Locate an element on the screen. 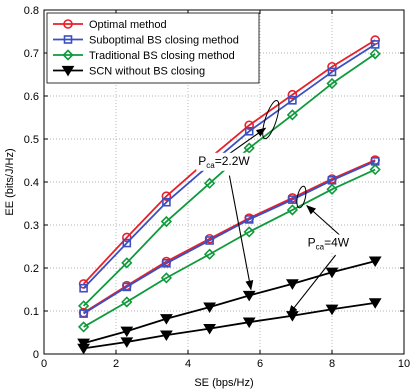  legend-label: Traditional BS closing method is located at coordinates (162, 56).